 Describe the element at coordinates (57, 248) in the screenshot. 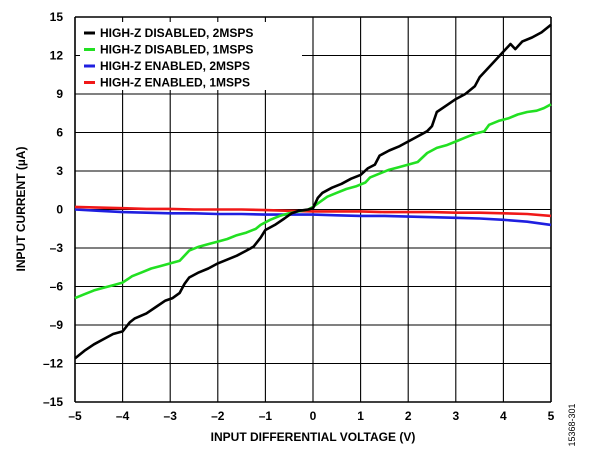

I see `y-tick-label: –3` at that location.